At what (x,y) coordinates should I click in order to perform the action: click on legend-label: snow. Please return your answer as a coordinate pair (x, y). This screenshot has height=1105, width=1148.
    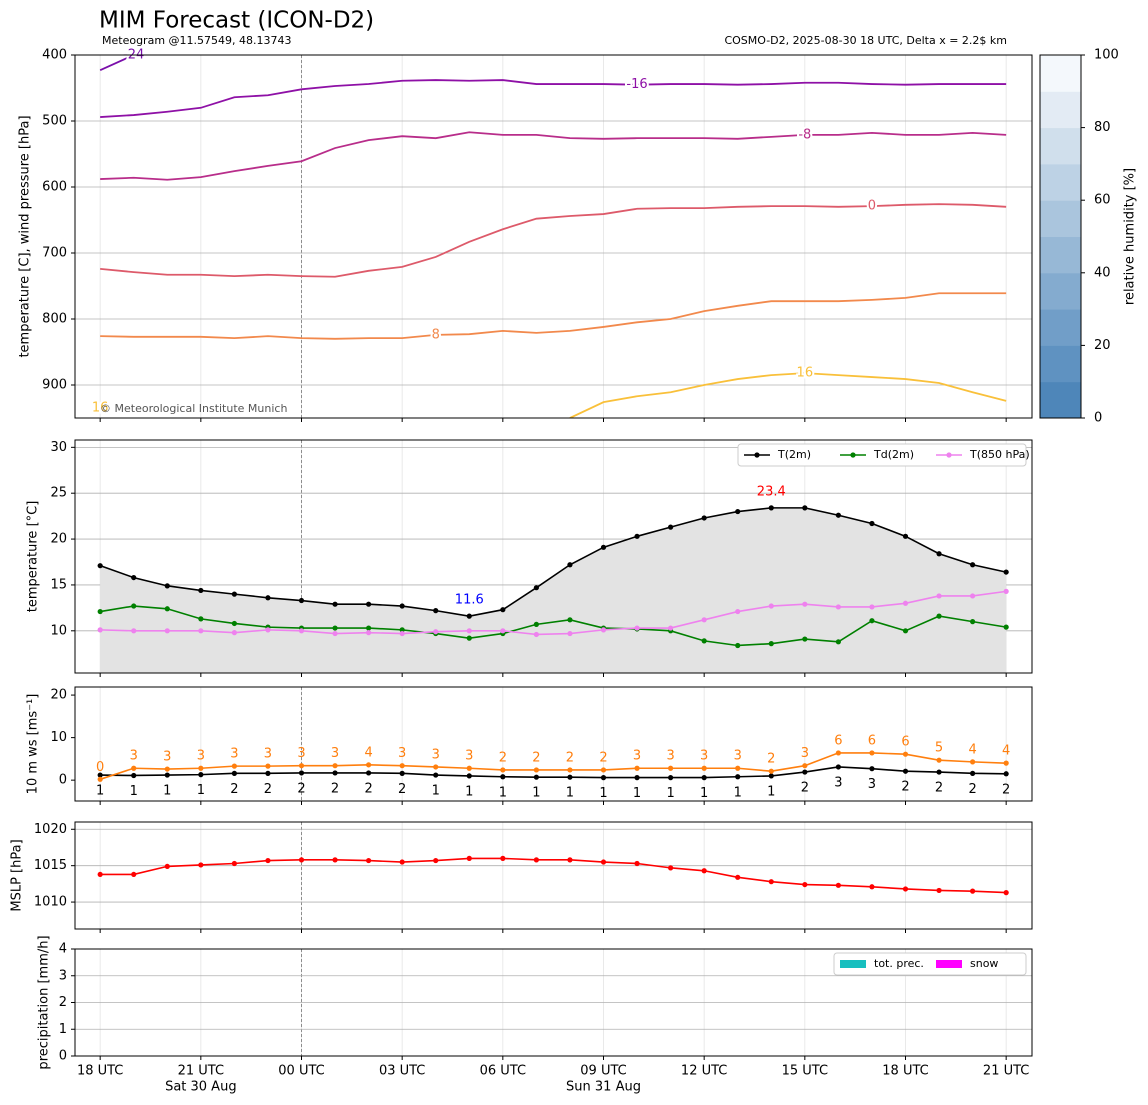
    Looking at the image, I should click on (984, 963).